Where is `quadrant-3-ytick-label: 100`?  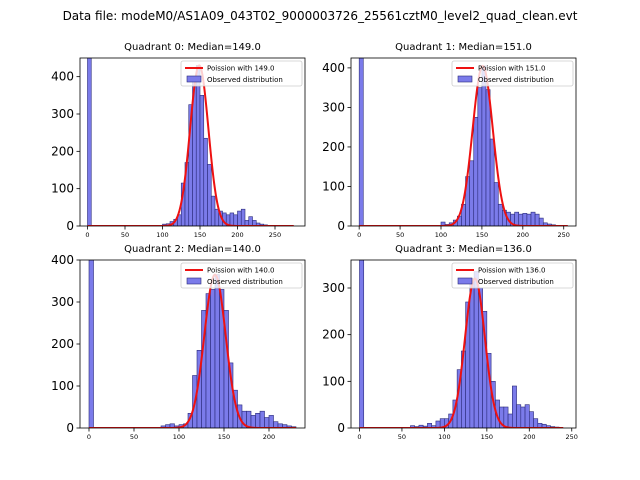
quadrant-3-ytick-label: 100 is located at coordinates (333, 381).